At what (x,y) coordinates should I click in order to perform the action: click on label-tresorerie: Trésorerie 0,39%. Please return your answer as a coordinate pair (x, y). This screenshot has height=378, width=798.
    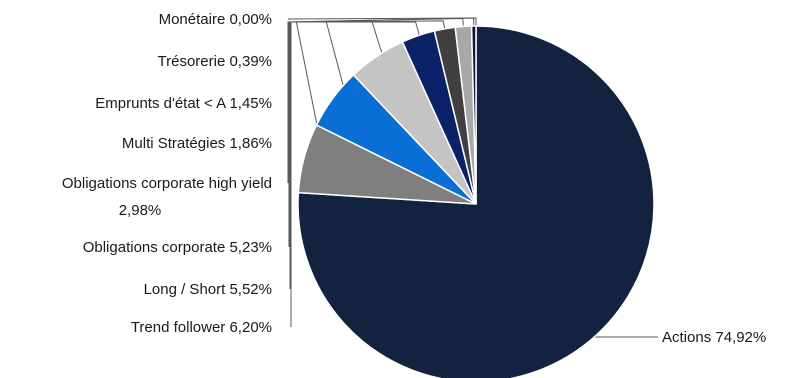
    Looking at the image, I should click on (215, 61).